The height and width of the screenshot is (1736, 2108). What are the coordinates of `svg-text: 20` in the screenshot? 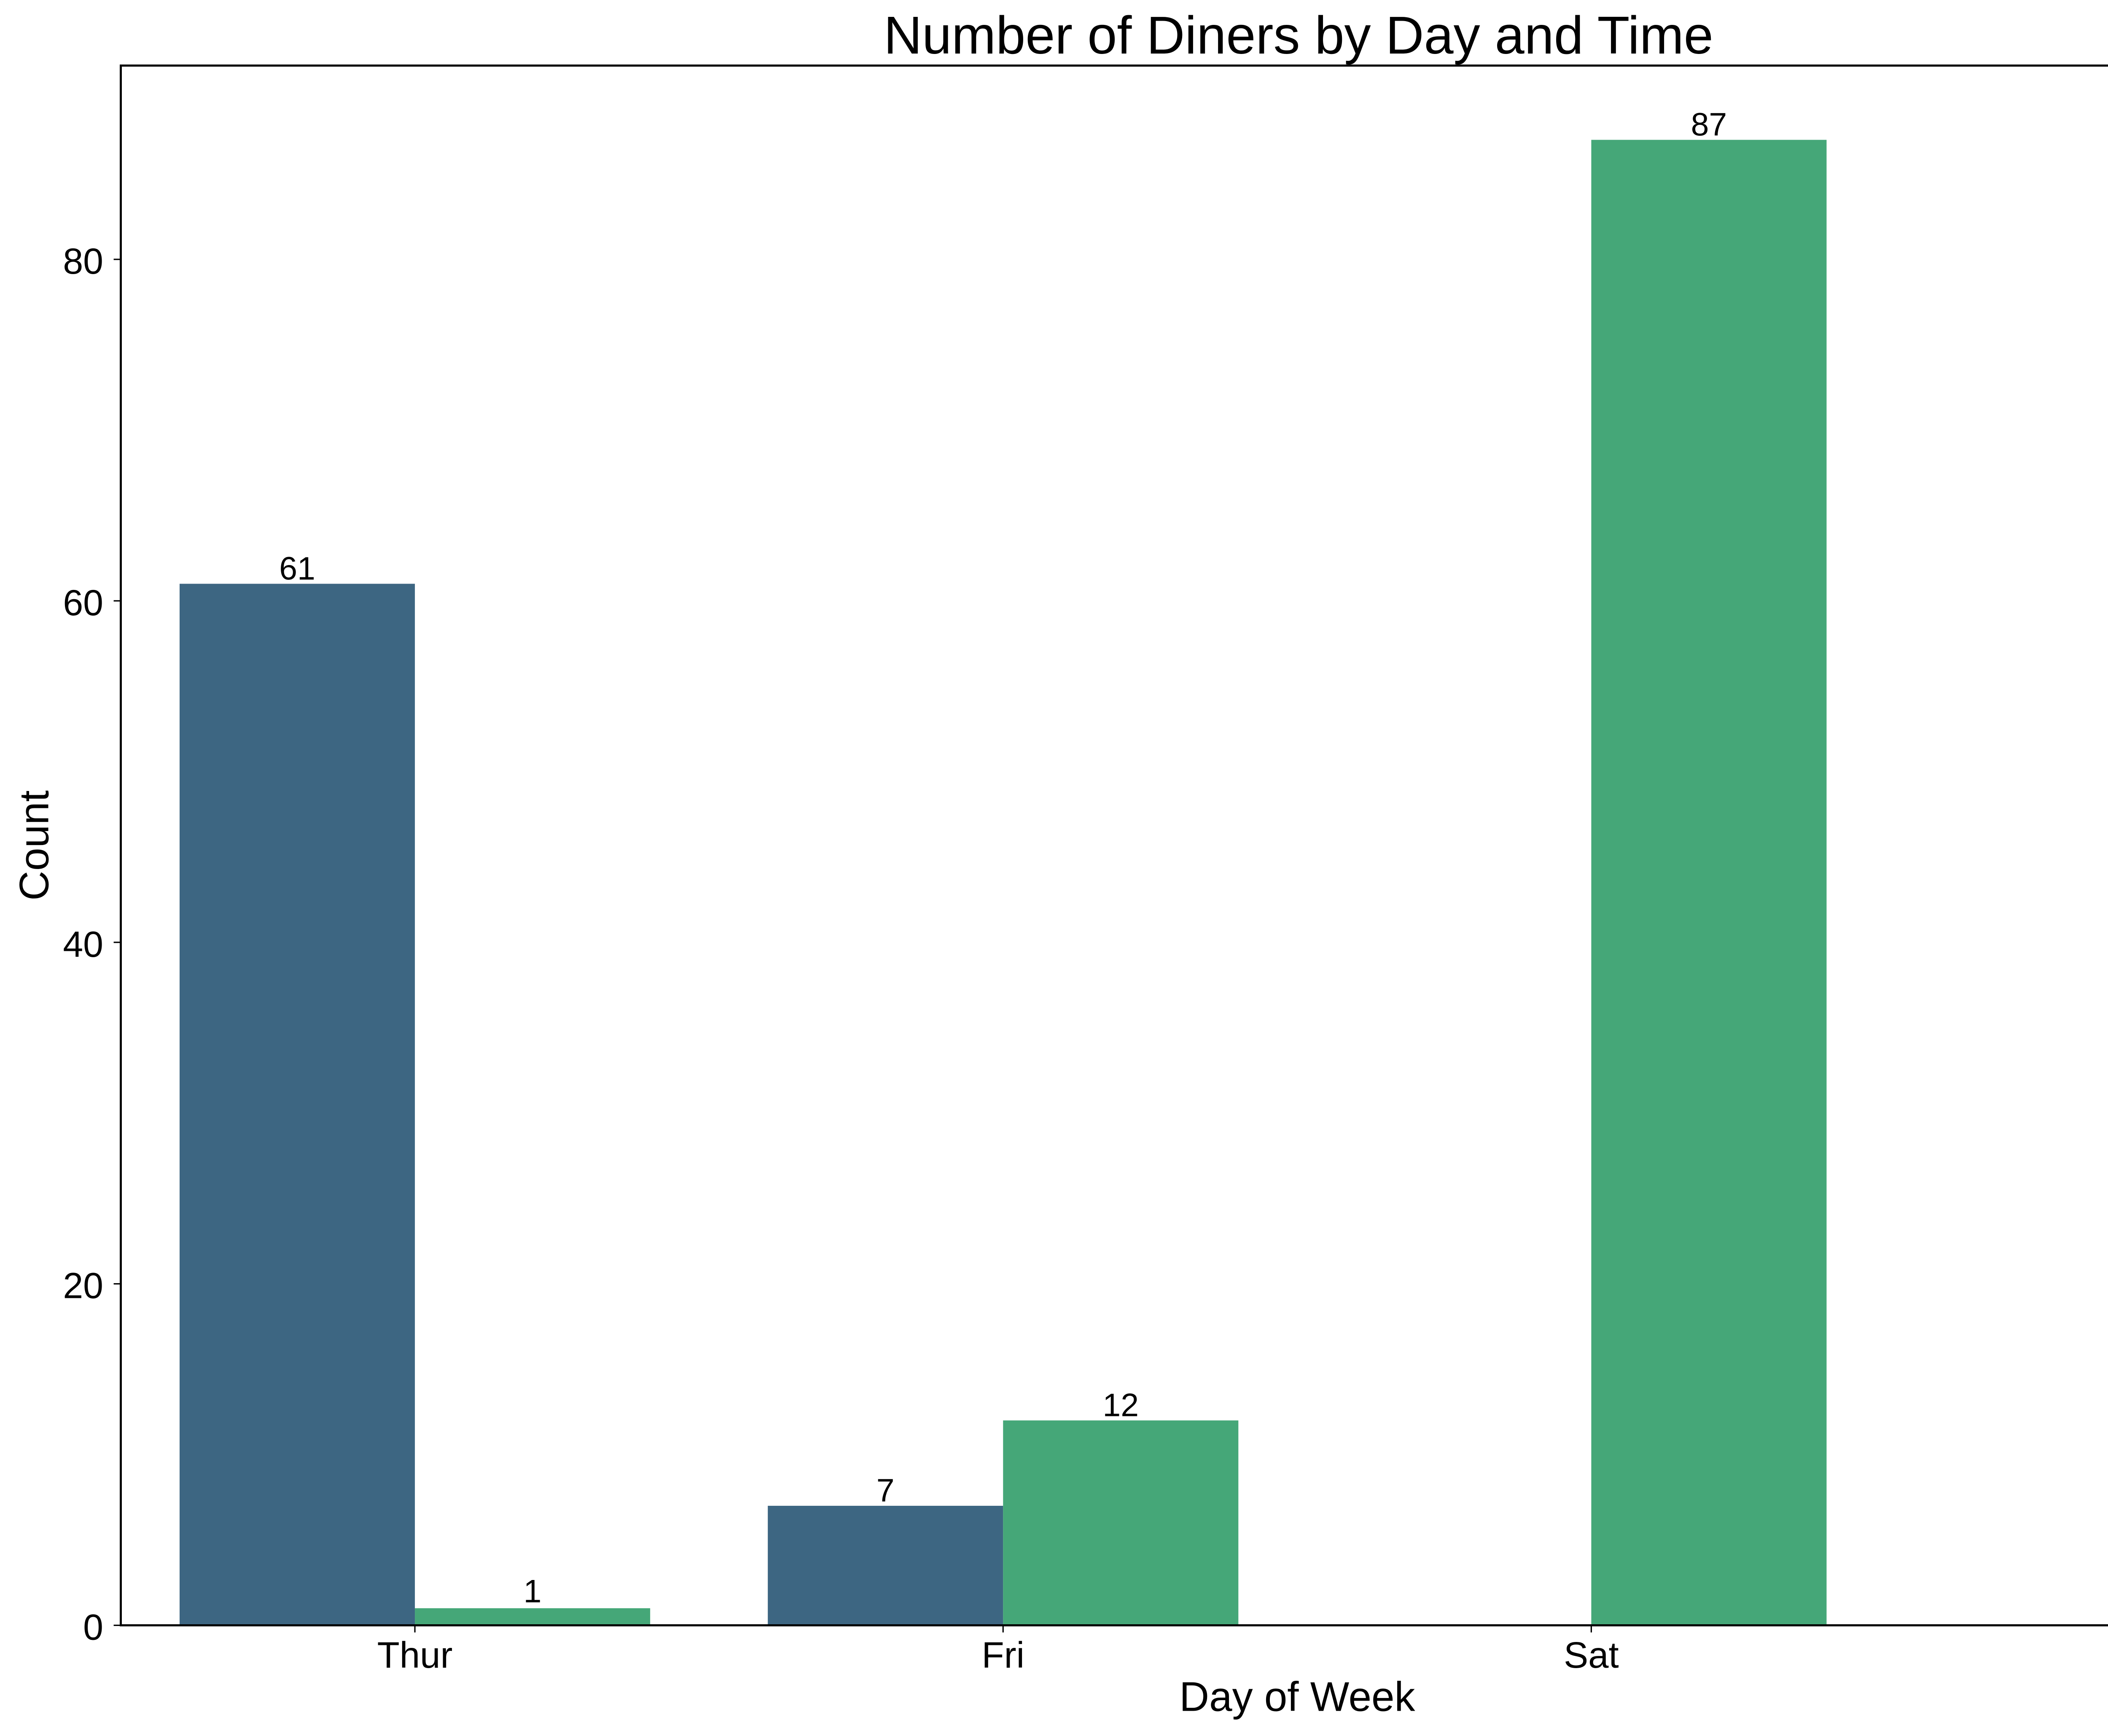 It's located at (83, 1286).